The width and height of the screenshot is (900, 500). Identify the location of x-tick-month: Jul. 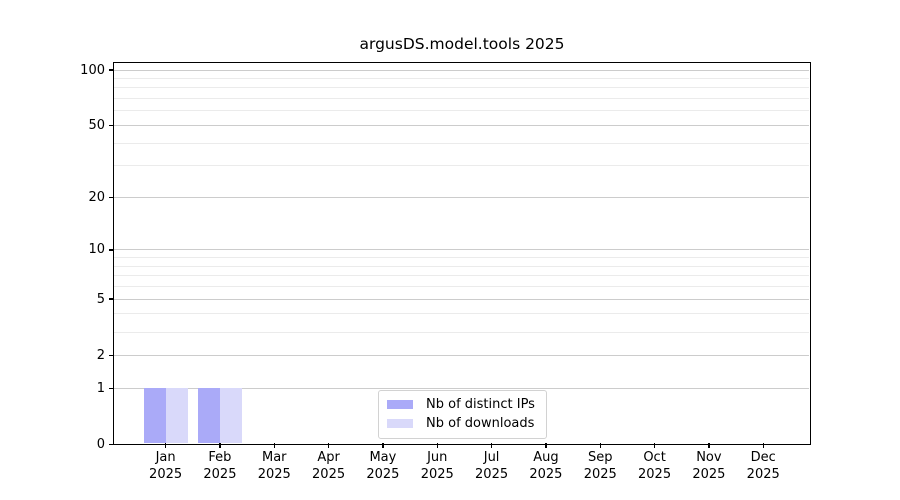
(491, 457).